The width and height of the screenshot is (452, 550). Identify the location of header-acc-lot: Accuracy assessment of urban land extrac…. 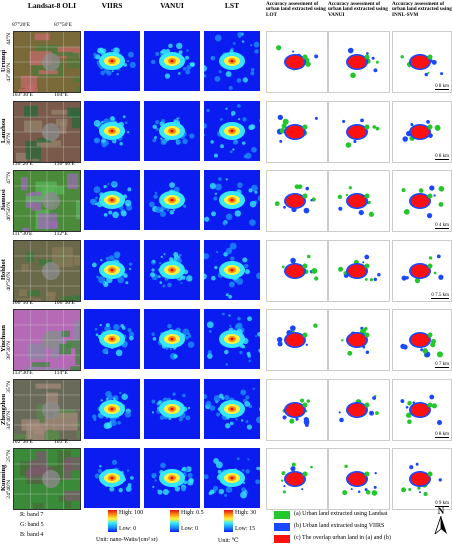
(296, 9).